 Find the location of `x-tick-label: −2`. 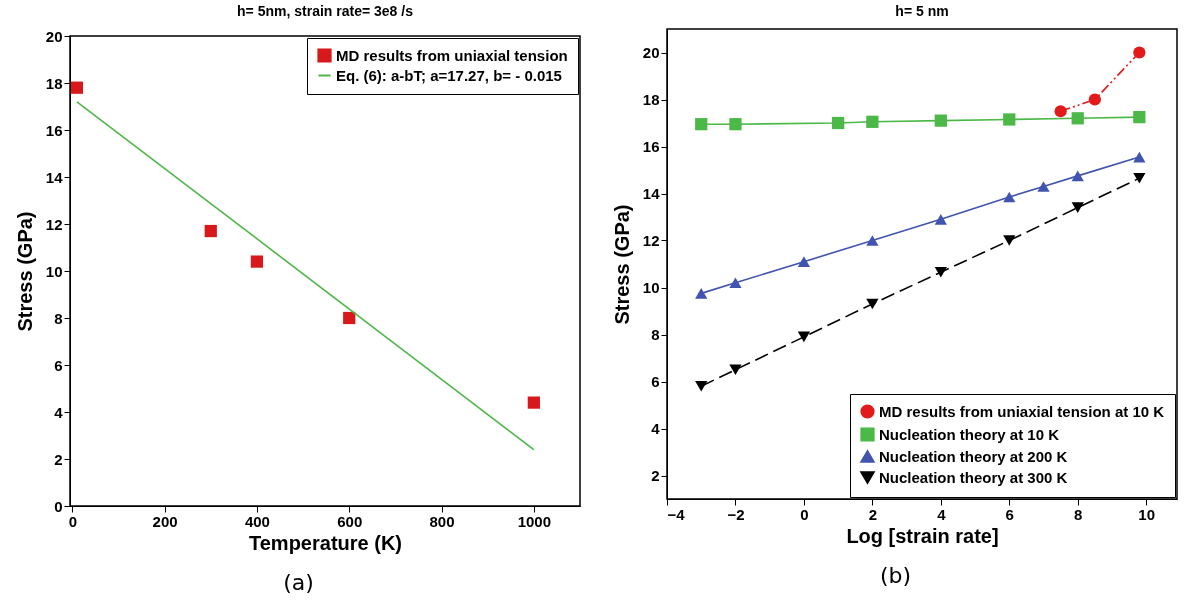

x-tick-label: −2 is located at coordinates (735, 514).